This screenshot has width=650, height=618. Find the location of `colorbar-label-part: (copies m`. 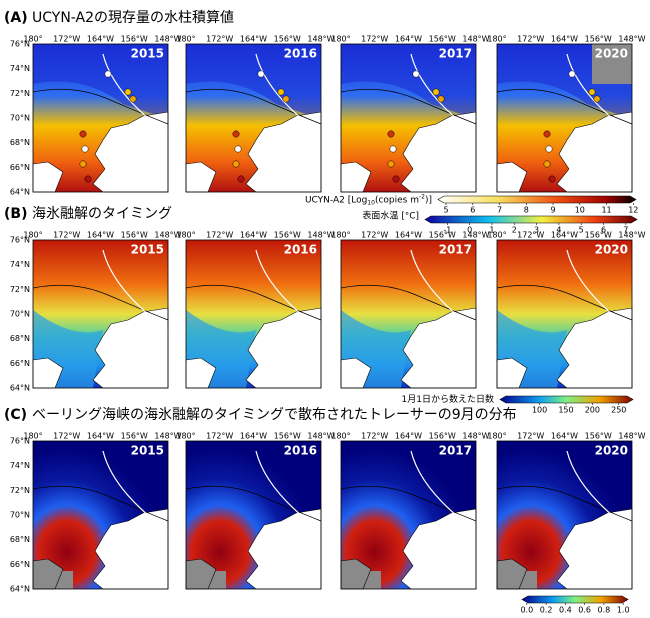

colorbar-label-part: (copies m is located at coordinates (397, 200).